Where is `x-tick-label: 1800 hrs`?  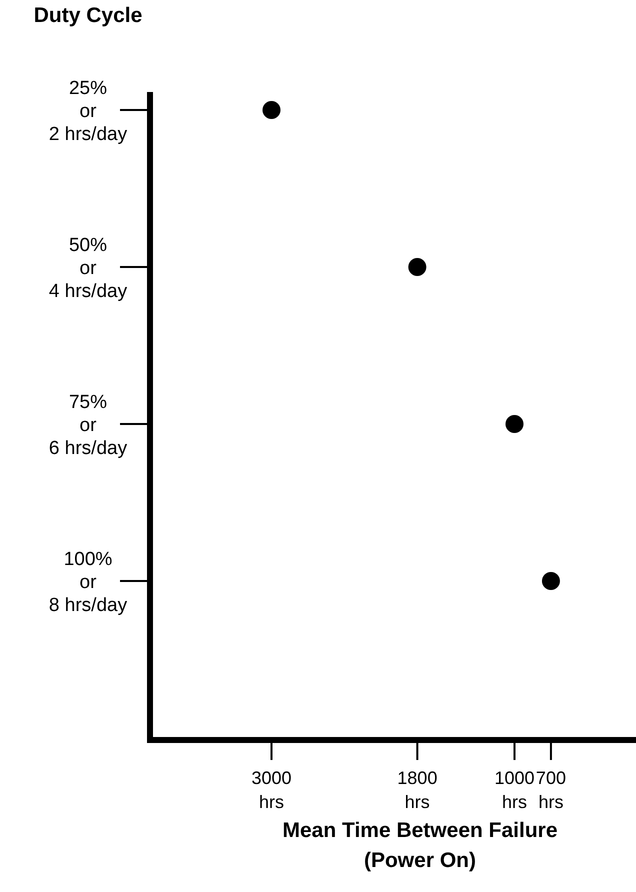
x-tick-label: 1800 hrs is located at coordinates (417, 790).